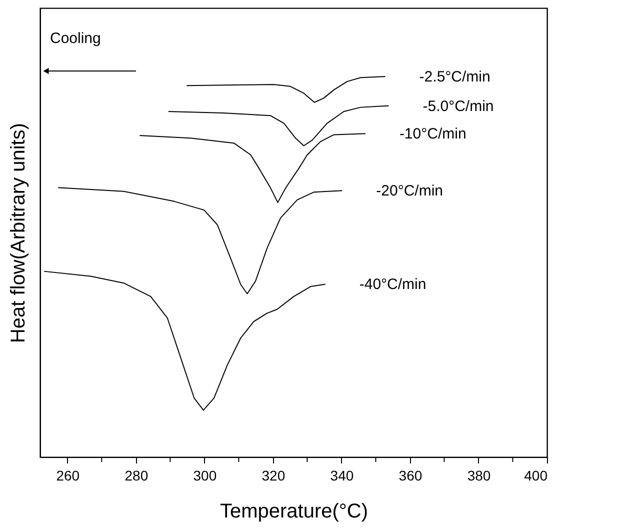 This screenshot has height=529, width=618. Describe the element at coordinates (136, 476) in the screenshot. I see `x-tick-label: 280` at that location.